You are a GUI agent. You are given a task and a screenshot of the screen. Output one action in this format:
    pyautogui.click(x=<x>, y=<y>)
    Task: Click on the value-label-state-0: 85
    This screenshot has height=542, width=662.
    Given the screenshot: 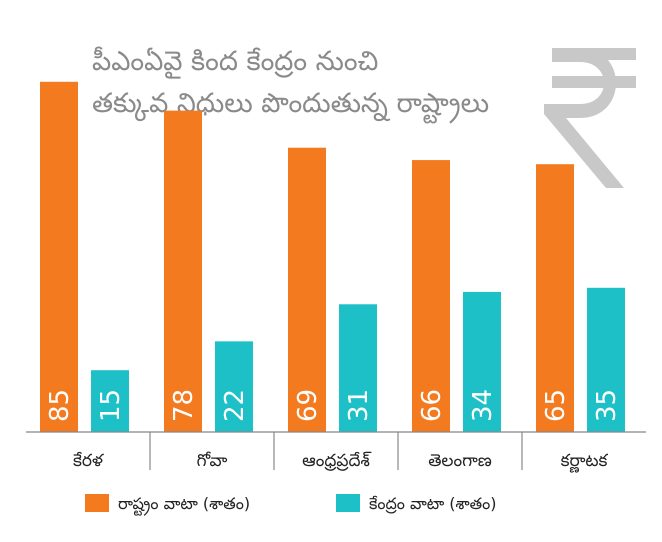 What is the action you would take?
    pyautogui.click(x=60, y=405)
    